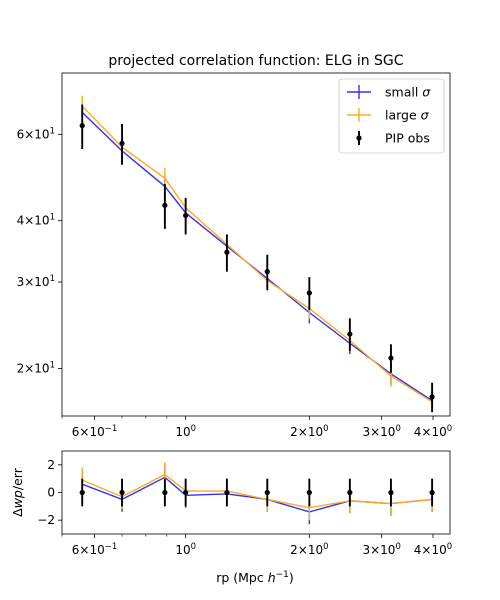 The image size is (500, 600). I want to click on y-tick-label: 2, so click(51, 465).